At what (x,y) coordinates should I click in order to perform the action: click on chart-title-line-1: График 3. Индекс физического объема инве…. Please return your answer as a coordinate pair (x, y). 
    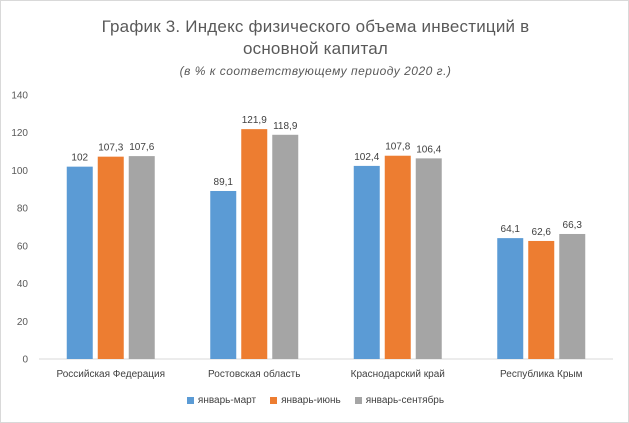
    Looking at the image, I should click on (315, 26).